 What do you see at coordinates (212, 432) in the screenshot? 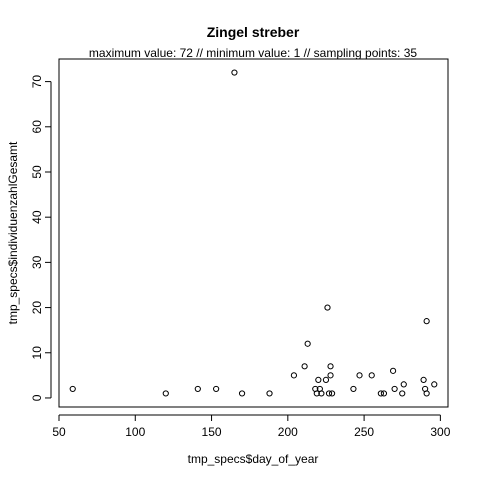
I see `x-tick-label: 150` at bounding box center [212, 432].